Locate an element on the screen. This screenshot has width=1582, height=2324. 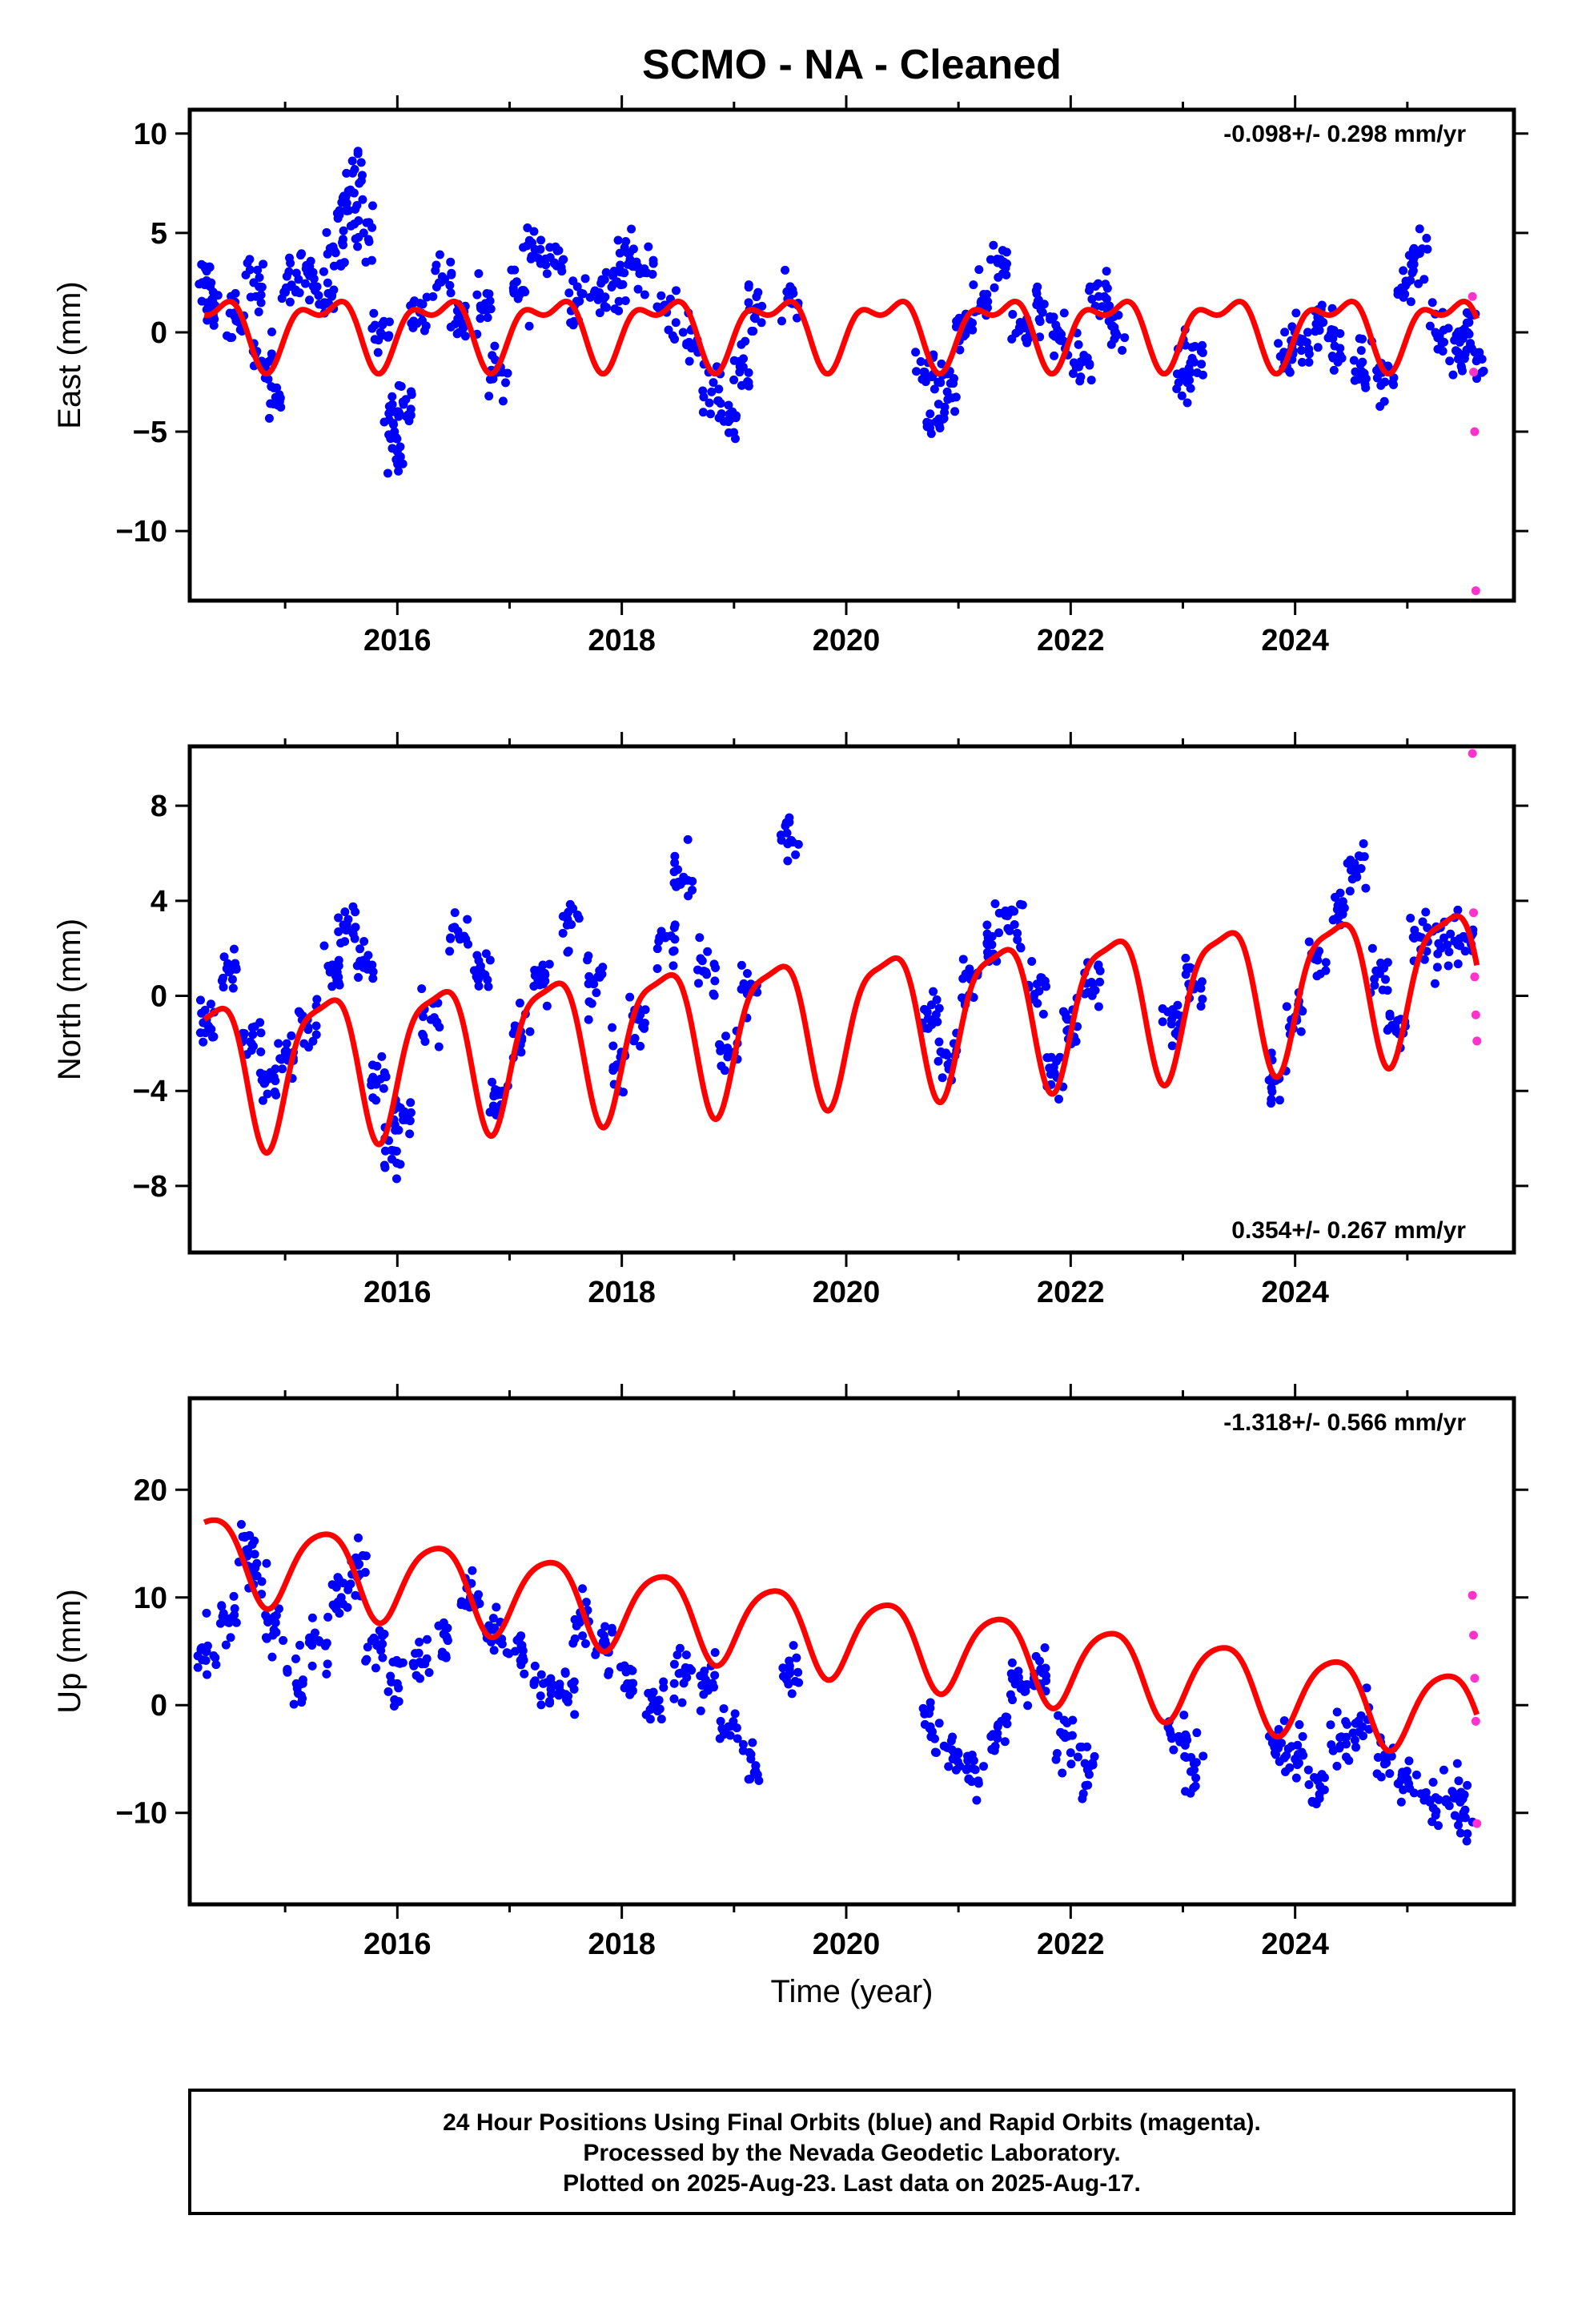
up-rapid-points is located at coordinates (1475, 1709).